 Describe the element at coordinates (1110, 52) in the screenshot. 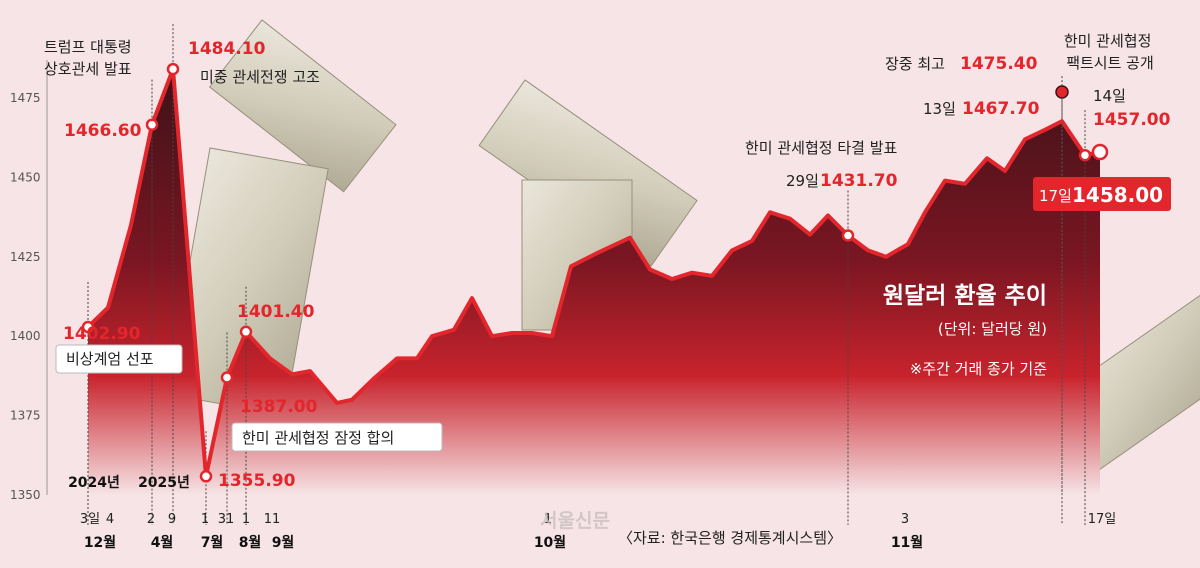

I see `annotation-label: 한미 관세협정 팩트시트 공개` at that location.